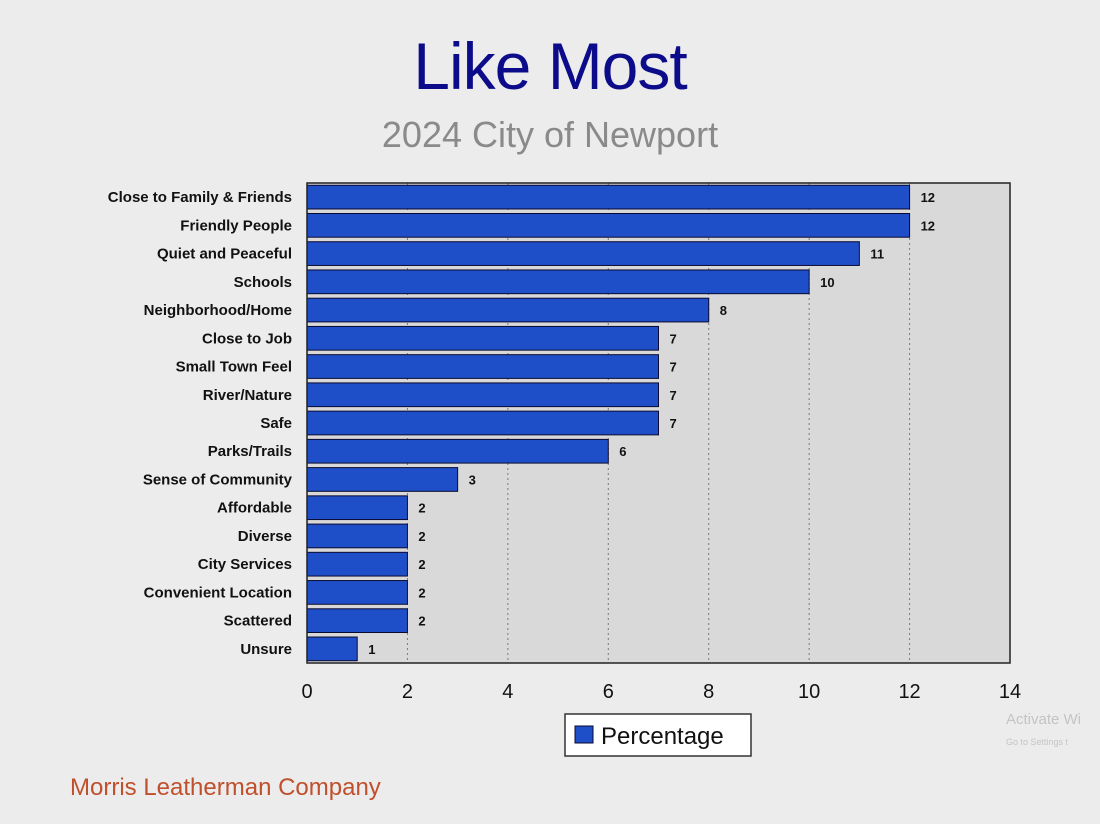 The image size is (1100, 824). What do you see at coordinates (250, 451) in the screenshot?
I see `category-label: Parks/Trails` at bounding box center [250, 451].